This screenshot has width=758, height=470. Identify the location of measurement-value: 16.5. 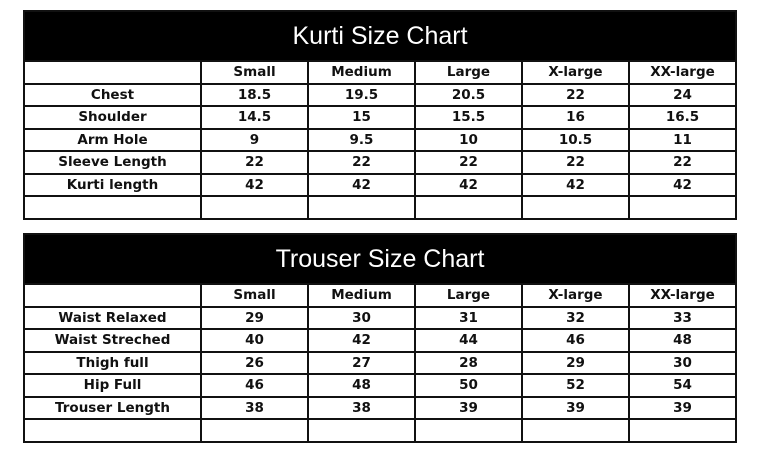
(682, 117).